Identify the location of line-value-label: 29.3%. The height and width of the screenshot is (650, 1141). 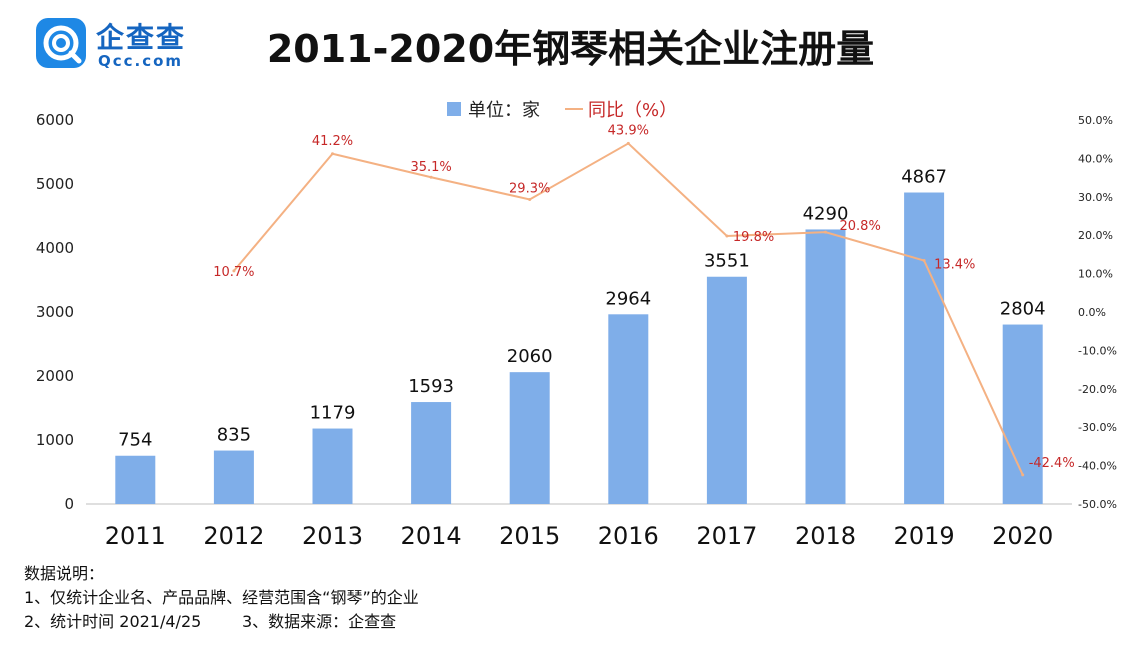
(529, 188).